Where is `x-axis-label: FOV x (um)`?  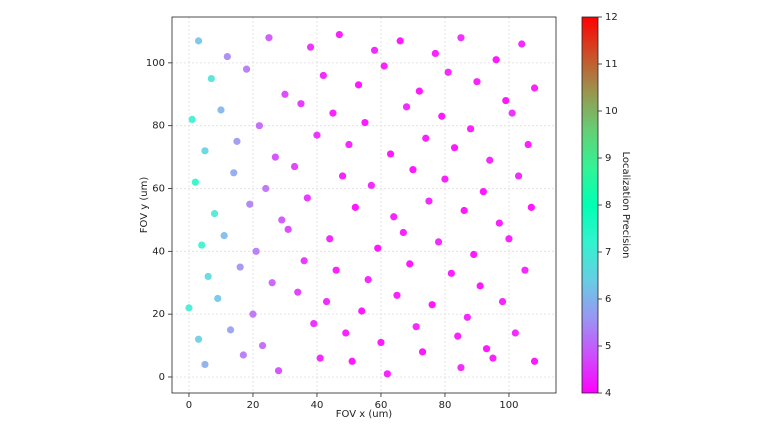 x-axis-label: FOV x (um) is located at coordinates (364, 414).